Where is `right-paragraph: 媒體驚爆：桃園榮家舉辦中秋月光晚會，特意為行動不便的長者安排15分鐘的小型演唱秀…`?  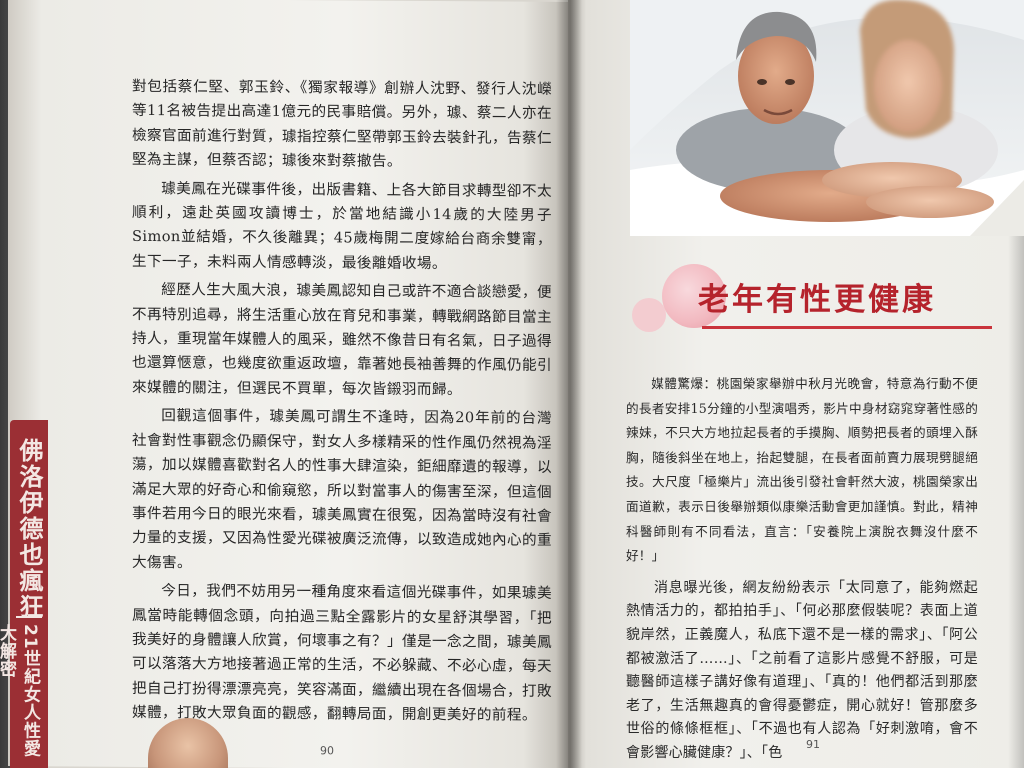 right-paragraph: 媒體驚爆：桃園榮家舉辦中秋月光晚會，特意為行動不便的長者安排15分鐘的小型演唱秀… is located at coordinates (802, 470).